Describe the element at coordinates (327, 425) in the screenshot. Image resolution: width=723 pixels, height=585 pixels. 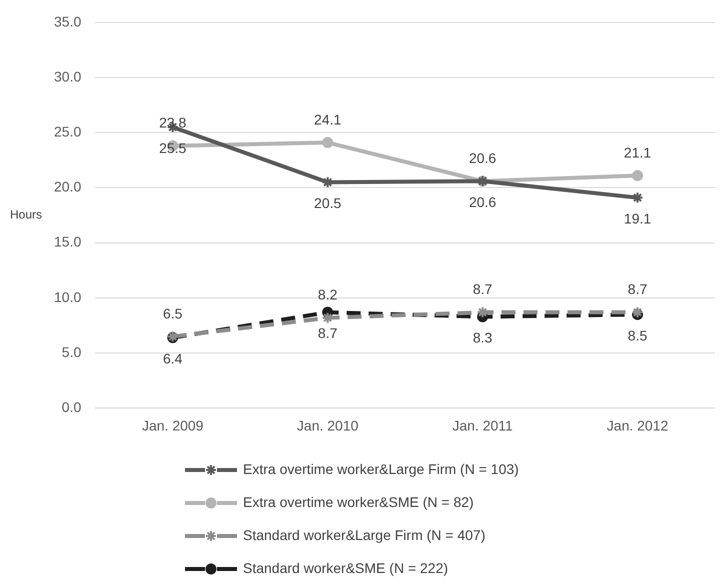
I see `x-tick-label: Jan. 2010` at that location.